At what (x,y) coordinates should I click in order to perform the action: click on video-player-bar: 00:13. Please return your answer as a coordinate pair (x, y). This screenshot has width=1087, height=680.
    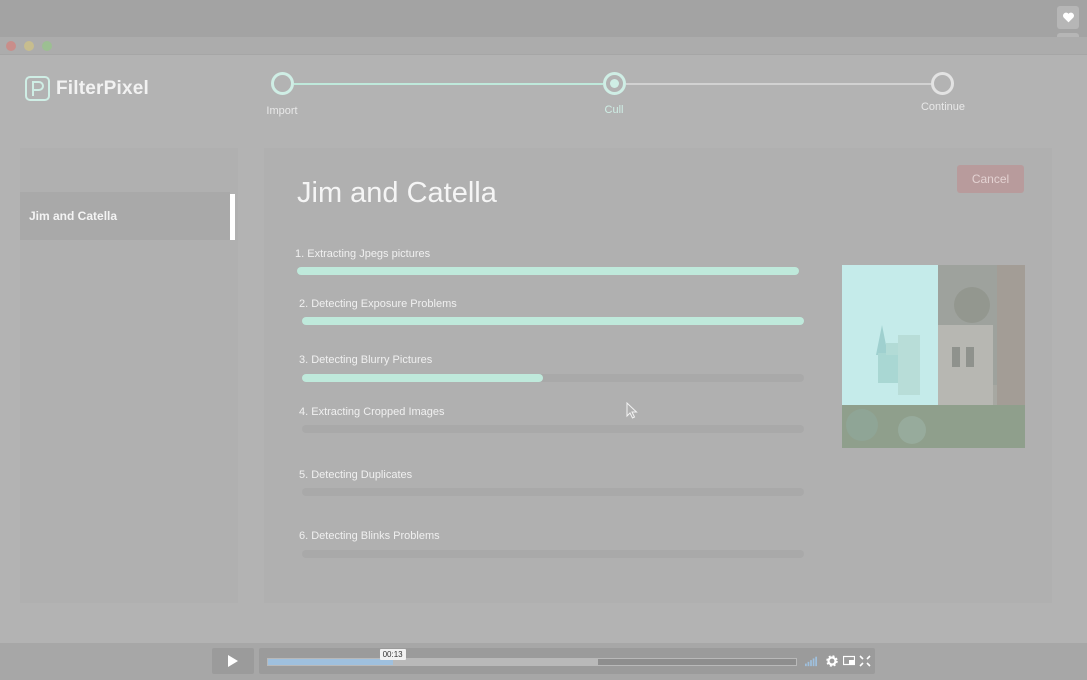
    Looking at the image, I should click on (543, 661).